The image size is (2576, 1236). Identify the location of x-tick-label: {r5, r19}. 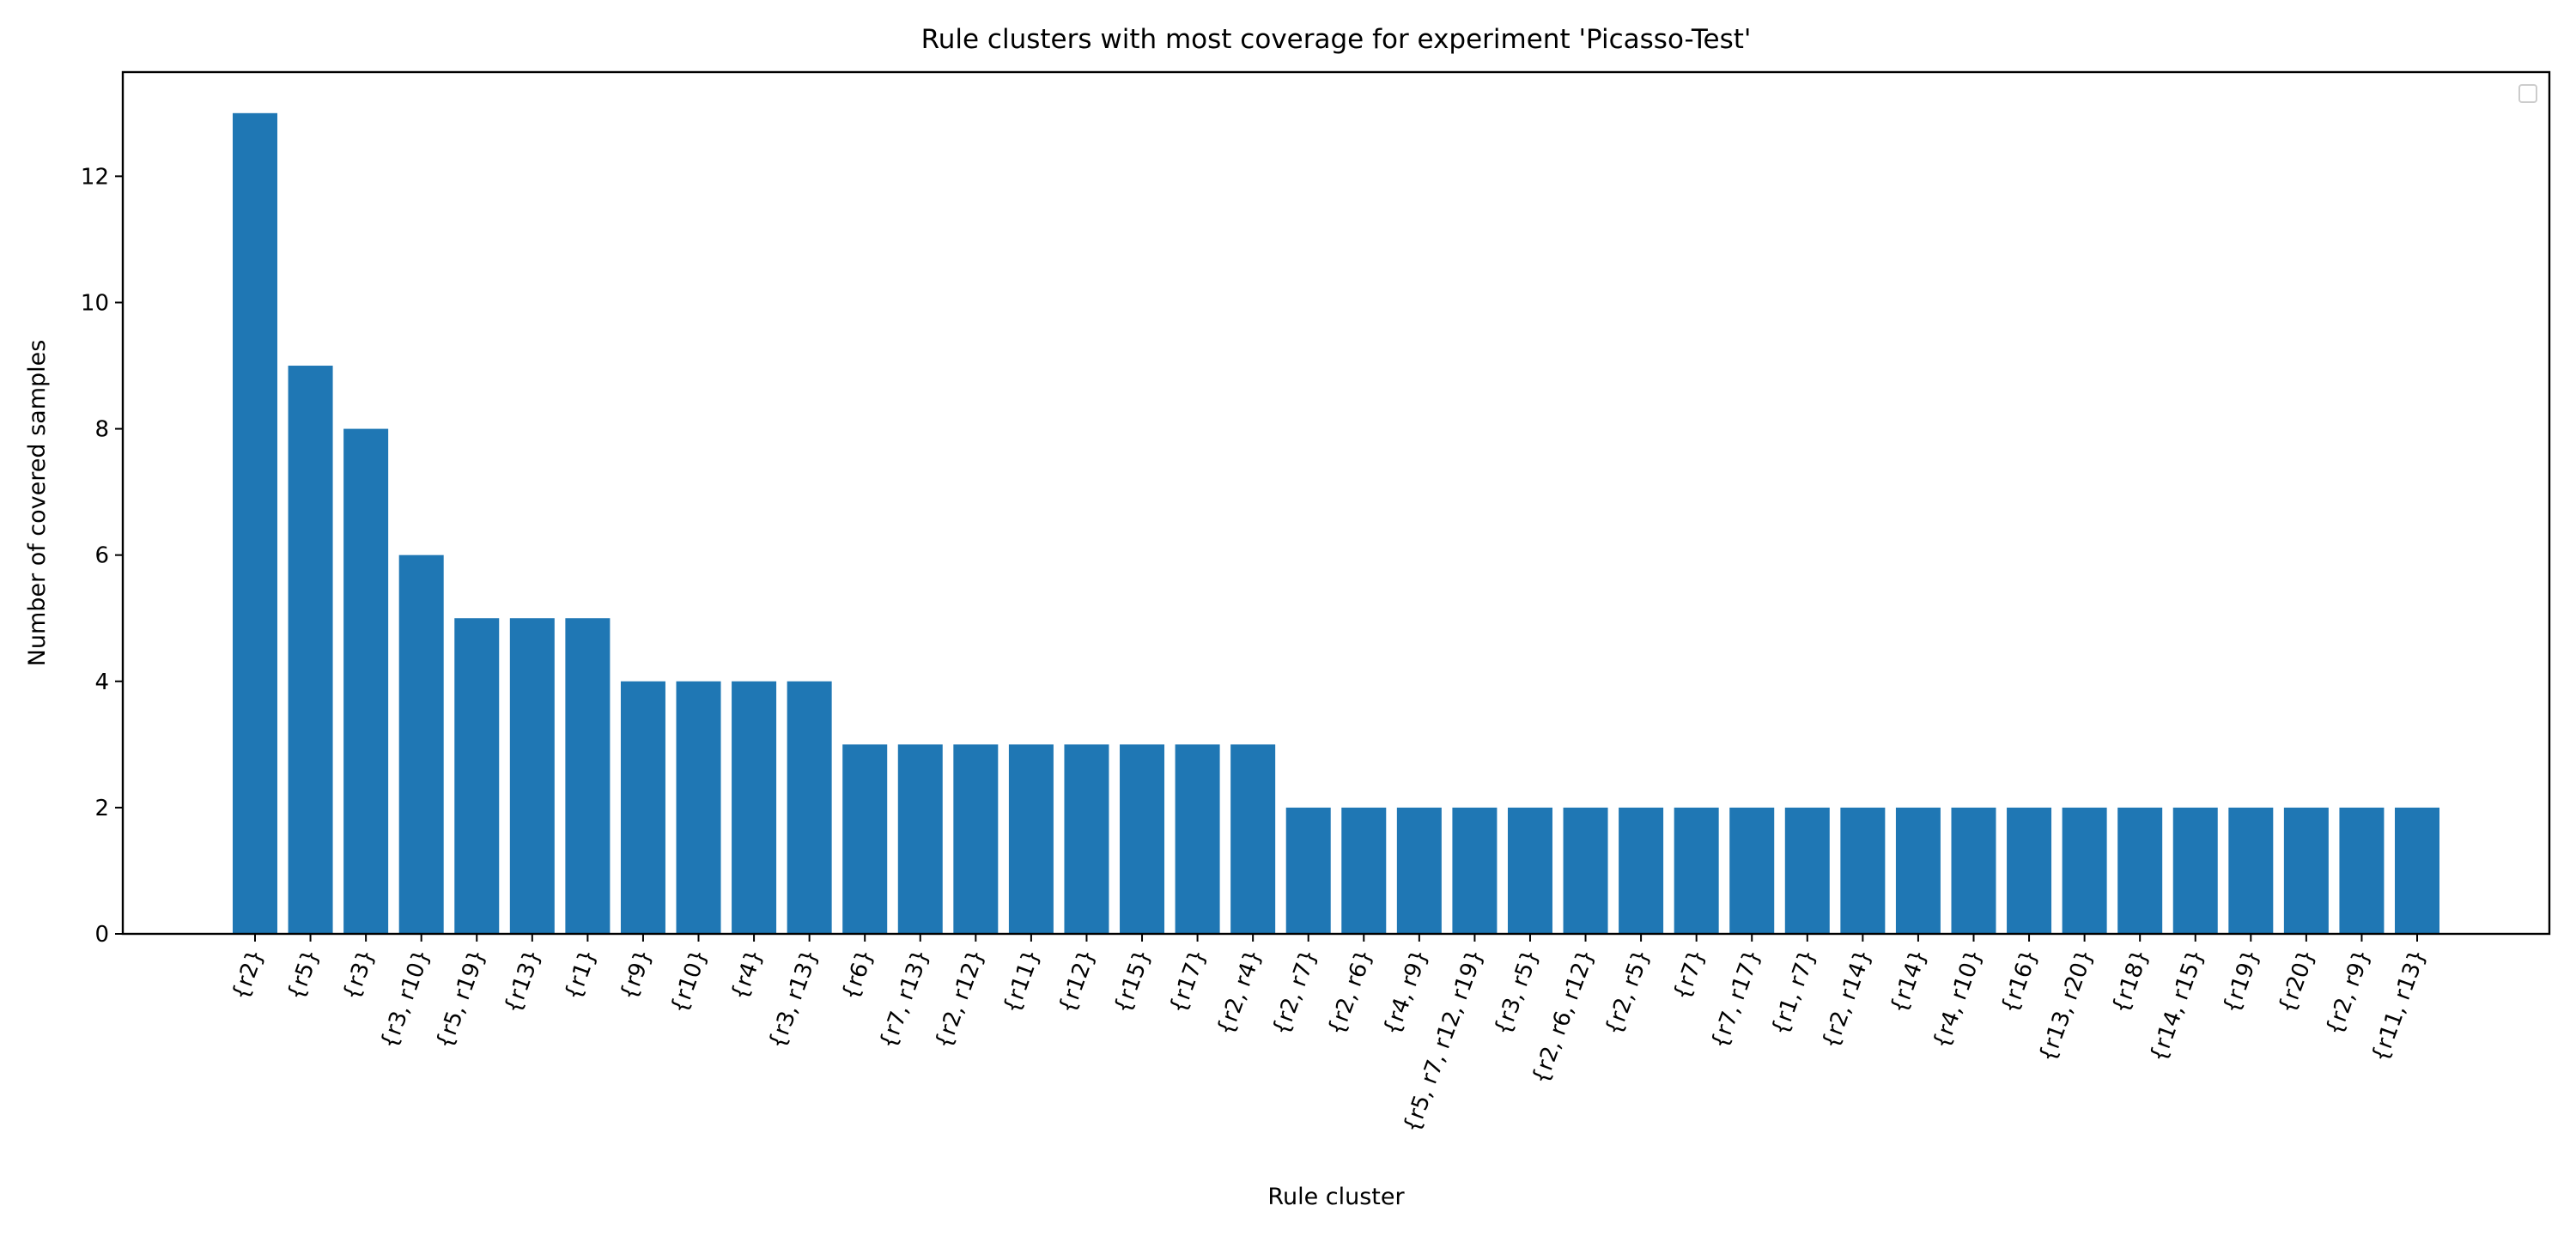
(461, 999).